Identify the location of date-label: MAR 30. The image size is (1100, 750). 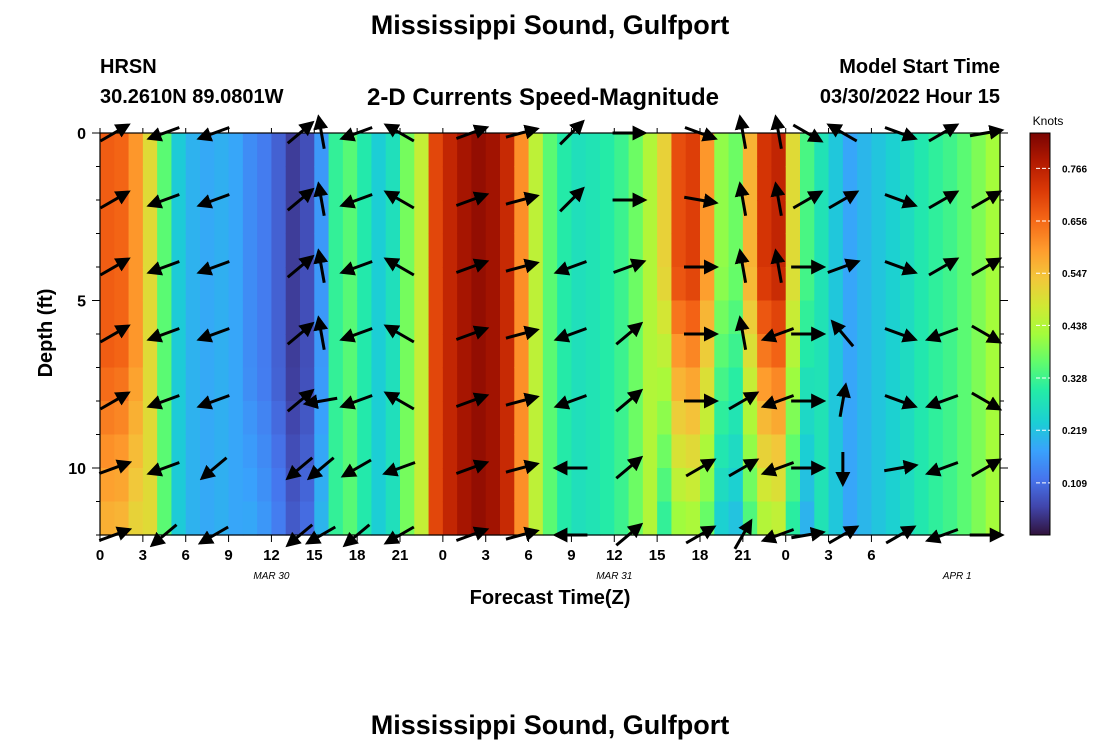
(271, 576).